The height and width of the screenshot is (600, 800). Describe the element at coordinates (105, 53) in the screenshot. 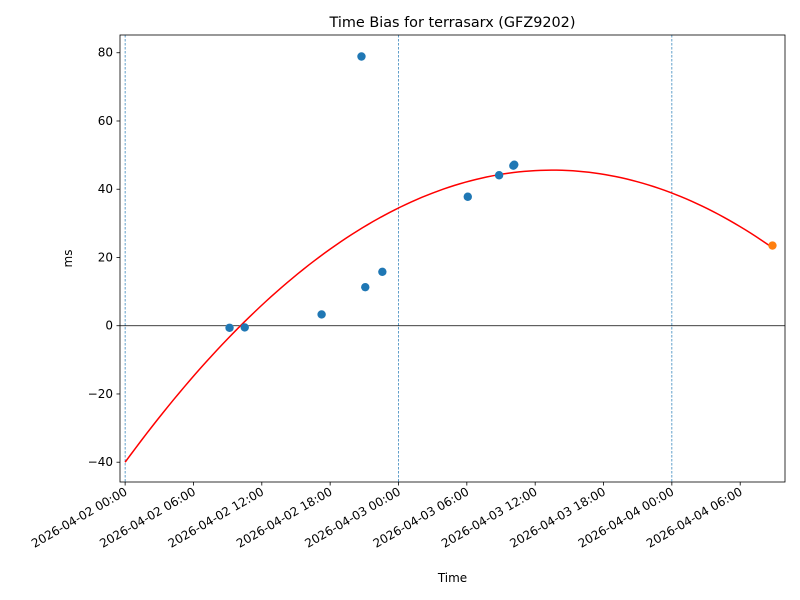

I see `y-tick-label: 80` at that location.